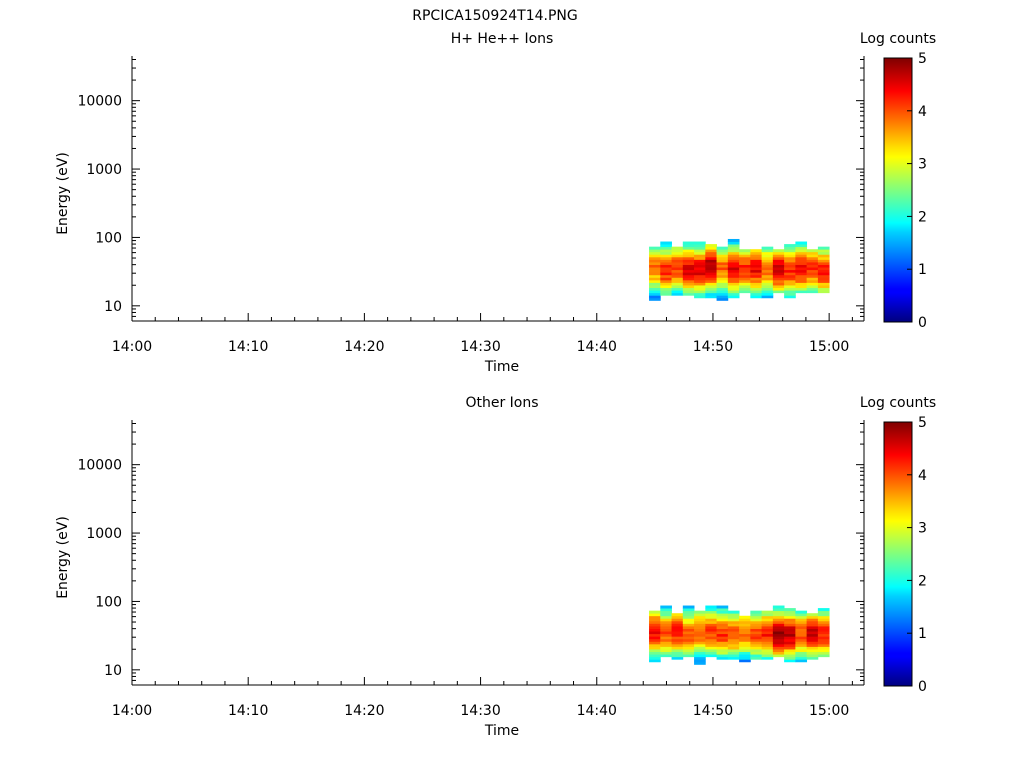 The height and width of the screenshot is (773, 1024). Describe the element at coordinates (494, 16) in the screenshot. I see `figure-title: RPCICA150924T14.PNG` at that location.